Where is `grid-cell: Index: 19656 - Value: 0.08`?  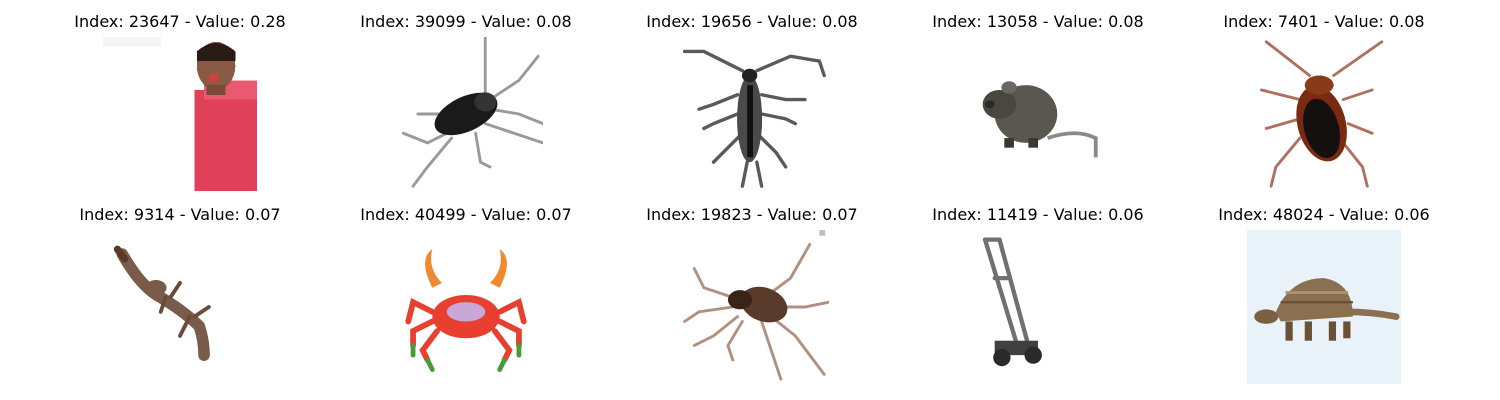 grid-cell: Index: 19656 - Value: 0.08 is located at coordinates (752, 107).